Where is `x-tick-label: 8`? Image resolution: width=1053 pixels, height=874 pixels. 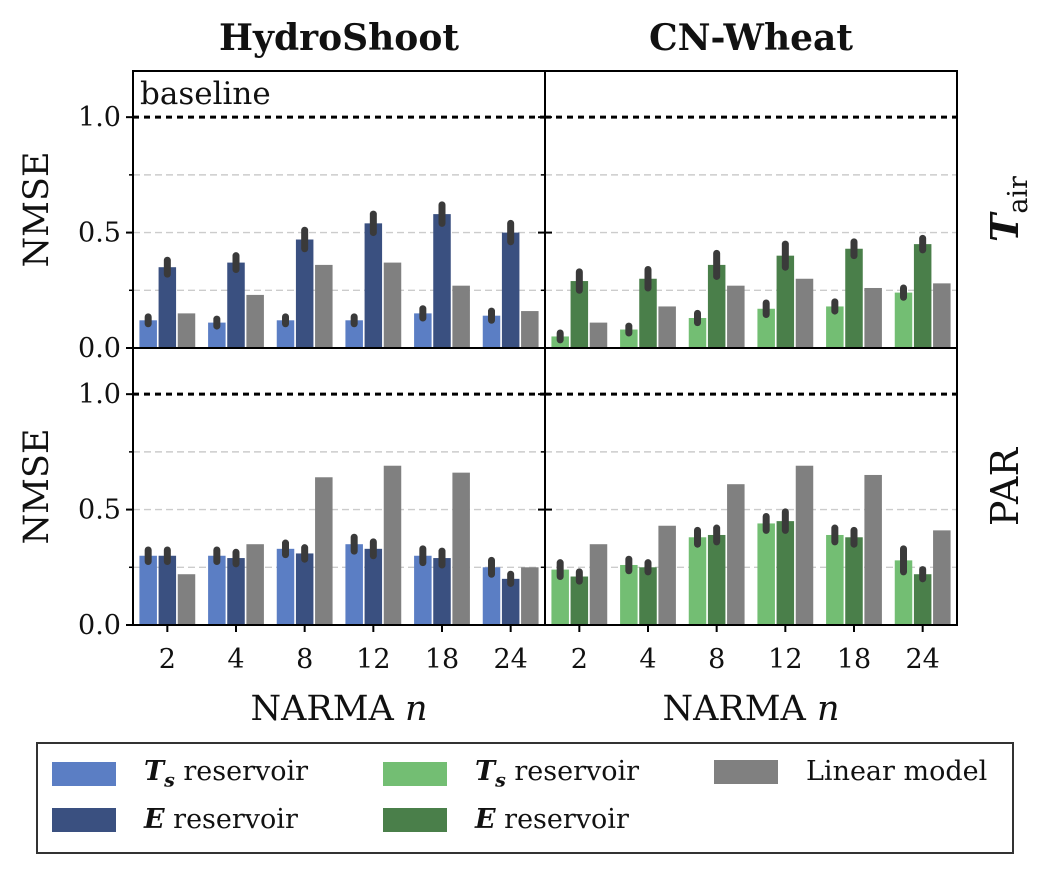 x-tick-label: 8 is located at coordinates (716, 659).